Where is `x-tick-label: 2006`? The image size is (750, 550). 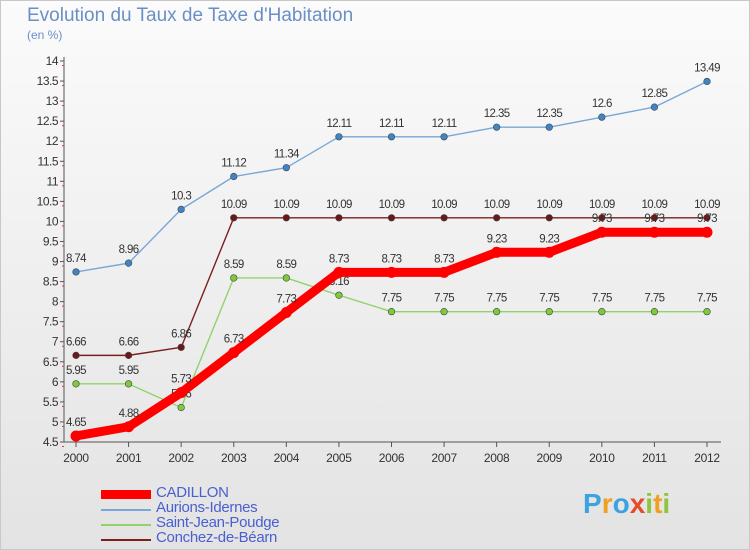
x-tick-label: 2006 is located at coordinates (392, 458).